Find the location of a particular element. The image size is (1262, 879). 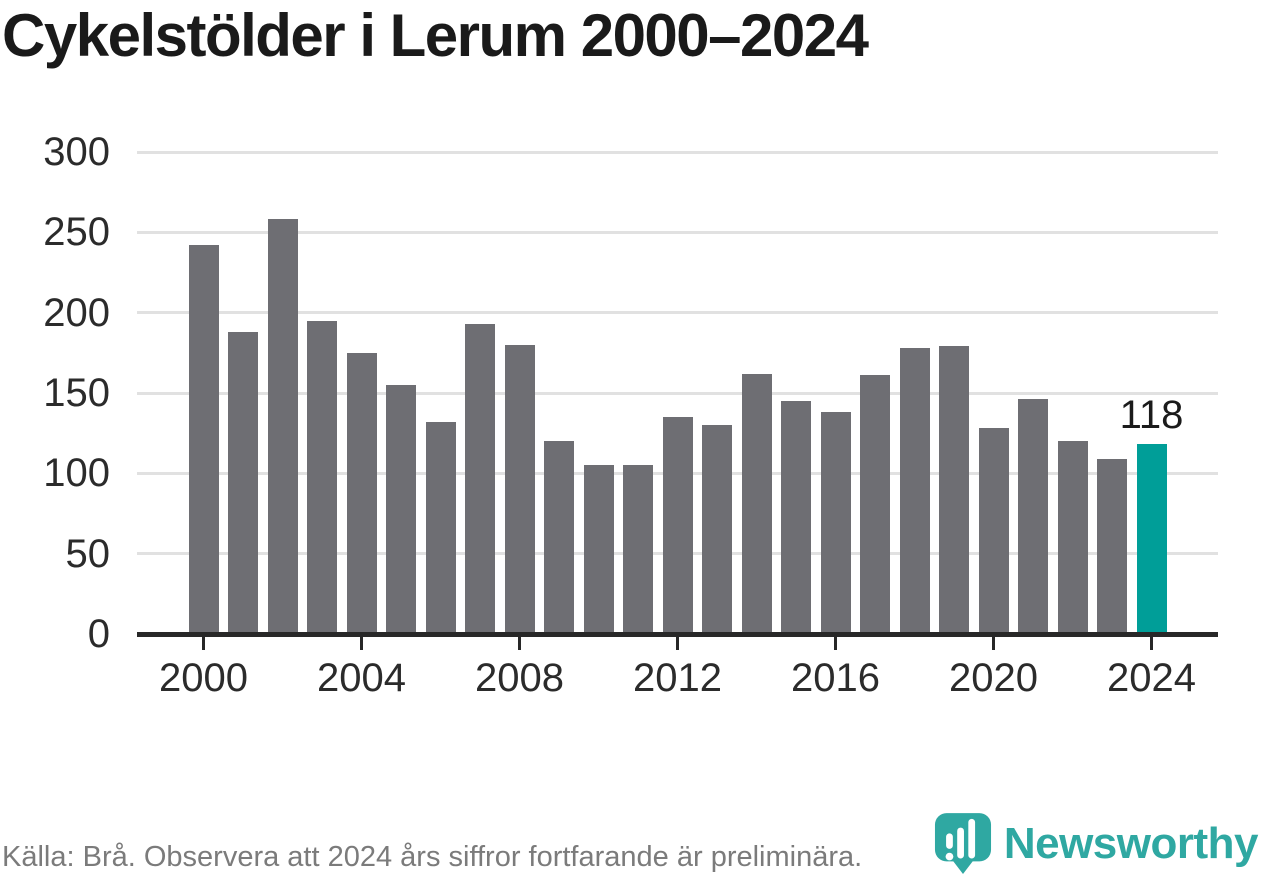

x-axis-label-2020: 2020 is located at coordinates (993, 678).